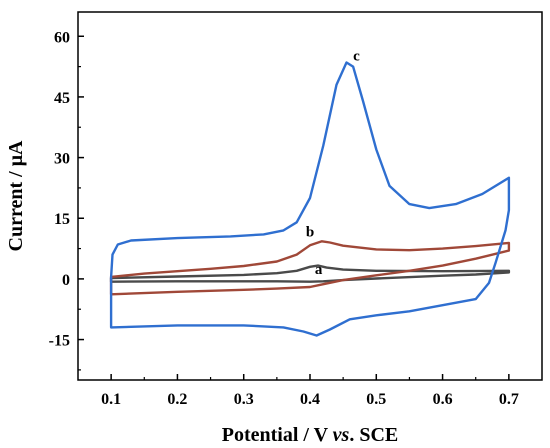 This screenshot has width=550, height=448. Describe the element at coordinates (59, 341) in the screenshot. I see `y-tick-label: -15` at that location.